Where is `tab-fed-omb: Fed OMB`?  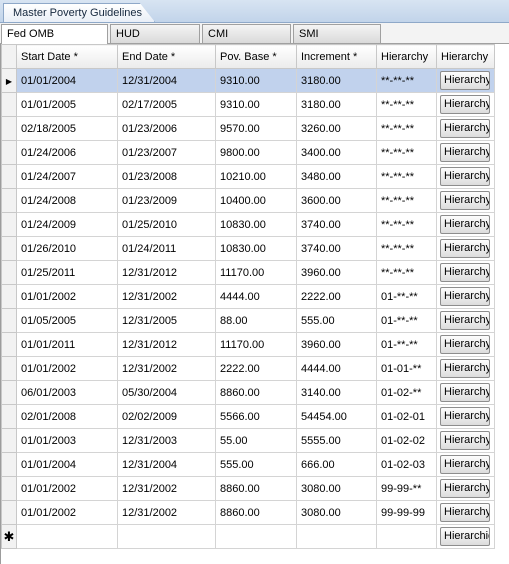
tab-fed-omb: Fed OMB is located at coordinates (54, 34).